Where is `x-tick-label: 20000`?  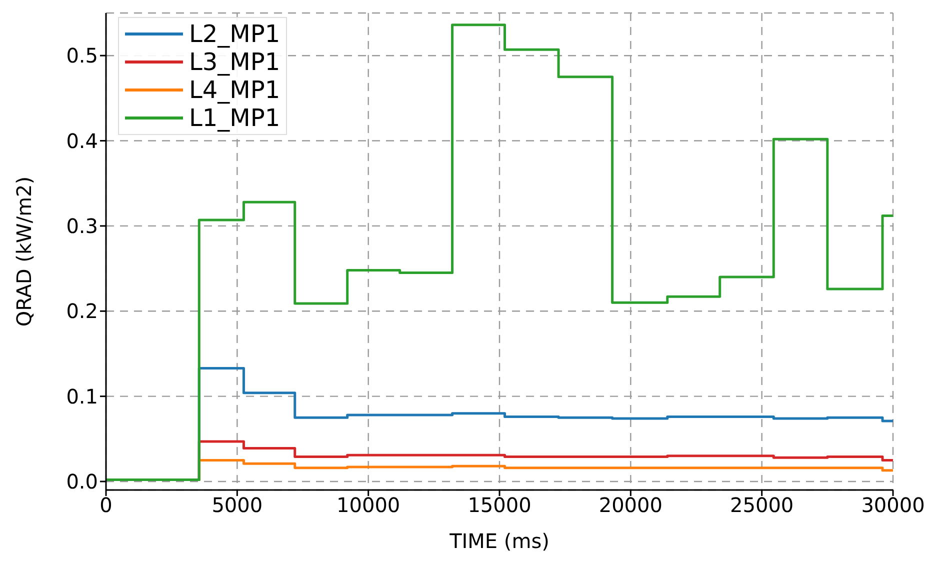
x-tick-label: 20000 is located at coordinates (630, 505).